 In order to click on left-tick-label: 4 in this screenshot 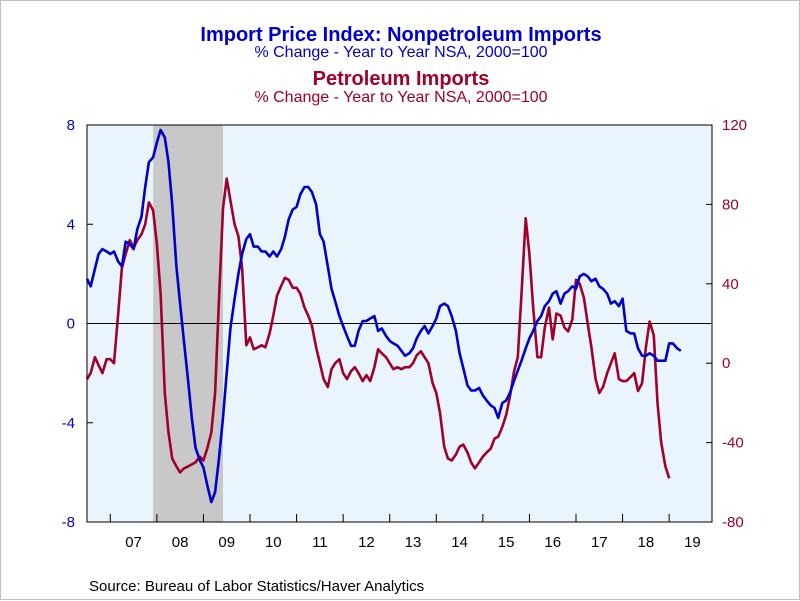, I will do `click(71, 224)`.